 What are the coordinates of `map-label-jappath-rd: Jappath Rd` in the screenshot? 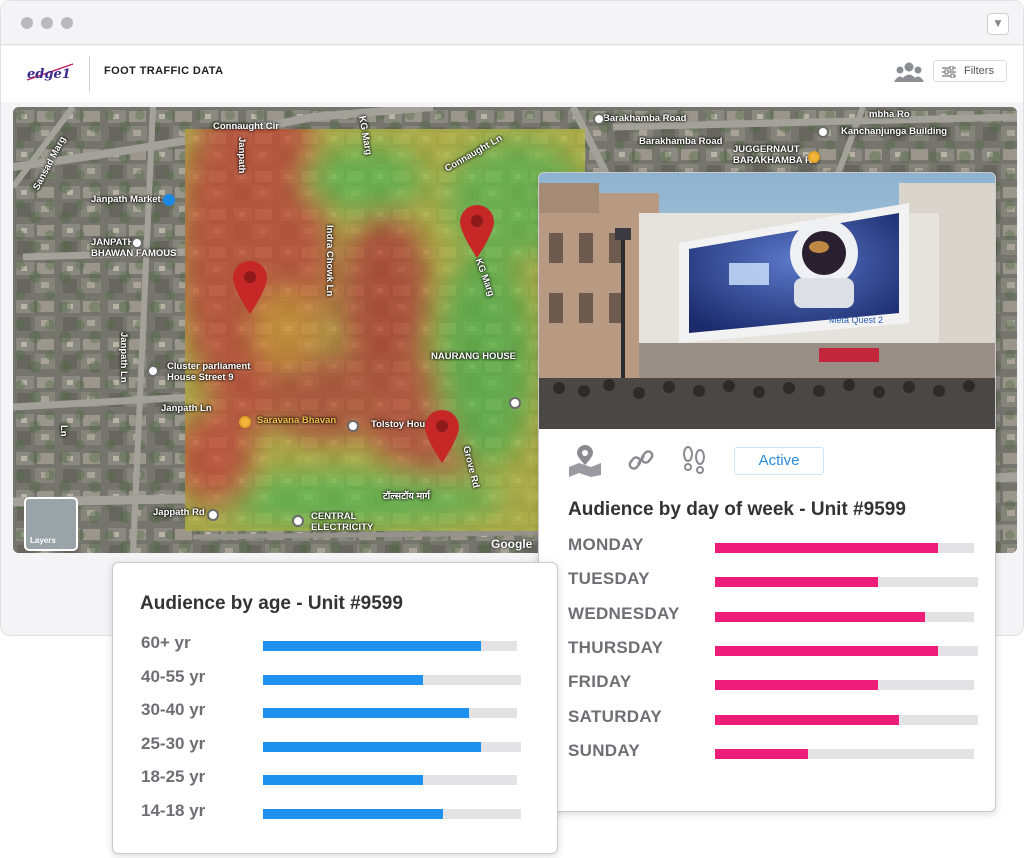 It's located at (179, 512).